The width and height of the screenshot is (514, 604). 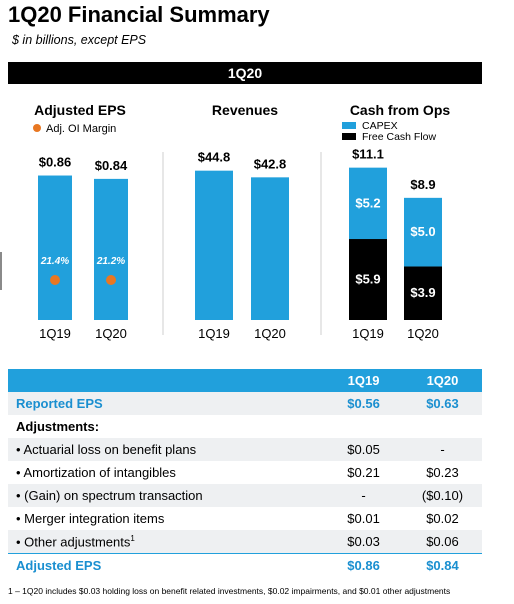 I want to click on row-value-1q20: $0.06, so click(x=442, y=542).